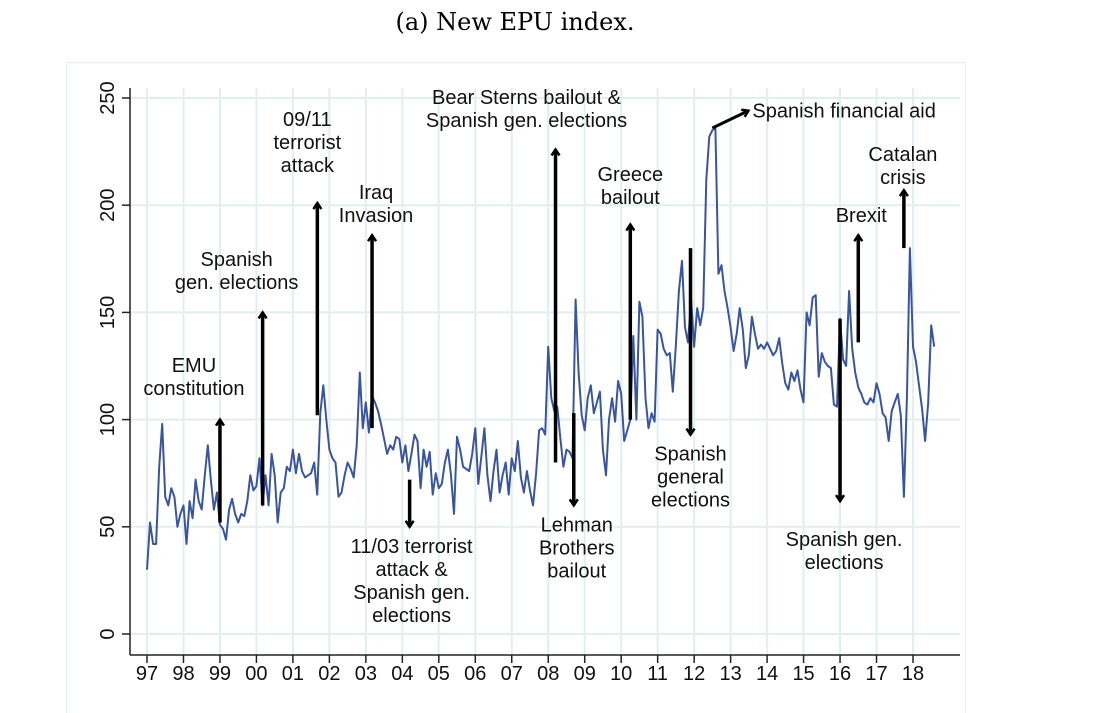 The height and width of the screenshot is (713, 1102). What do you see at coordinates (108, 205) in the screenshot?
I see `y-tick-label: 200` at bounding box center [108, 205].